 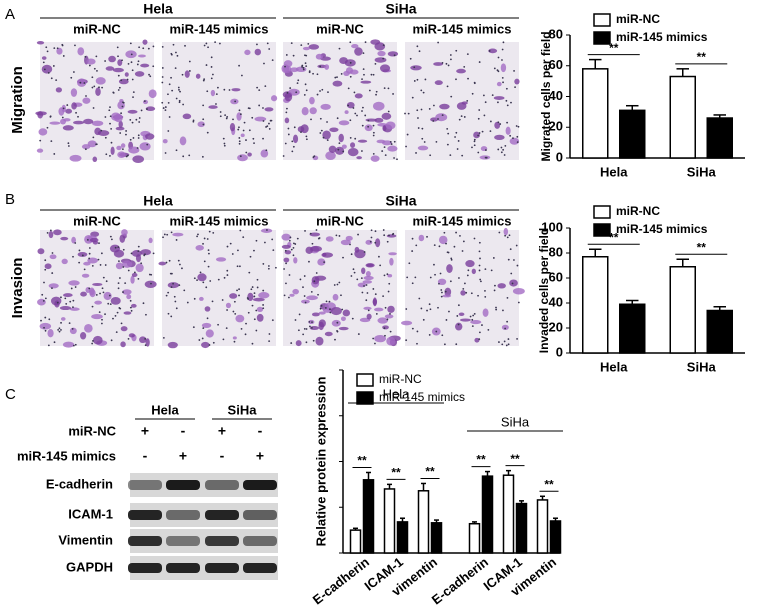 What do you see at coordinates (400, 201) in the screenshot?
I see `group-label: SiHa` at bounding box center [400, 201].